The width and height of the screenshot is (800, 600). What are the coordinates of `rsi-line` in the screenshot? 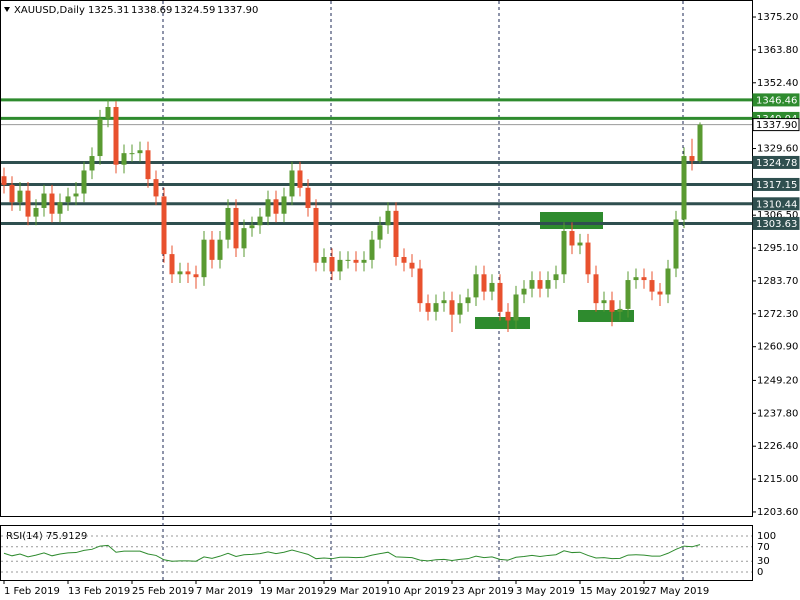 It's located at (352, 553).